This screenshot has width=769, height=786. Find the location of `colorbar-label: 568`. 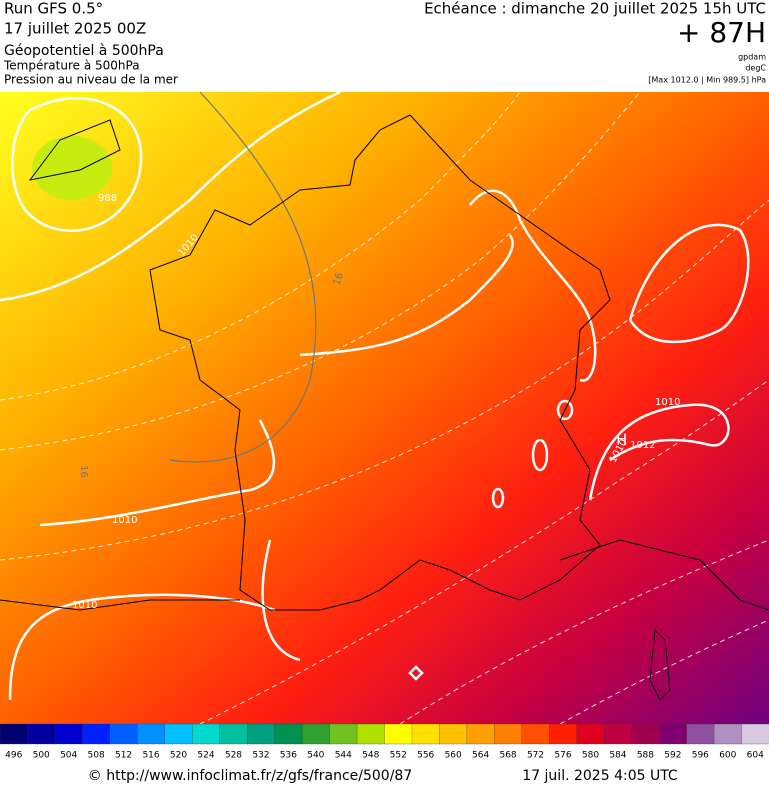

colorbar-label: 568 is located at coordinates (507, 756).